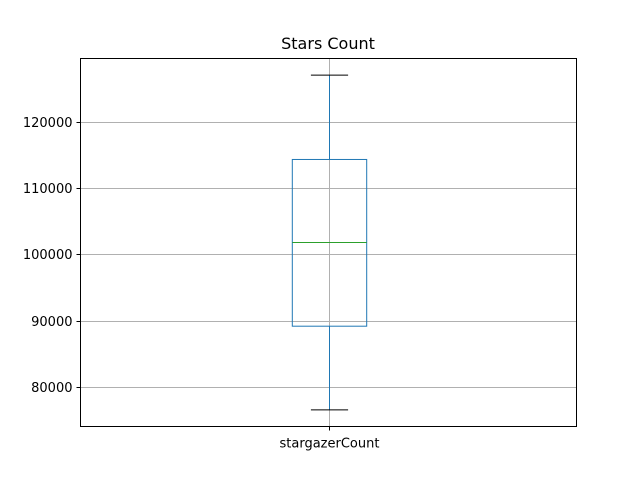 Image resolution: width=640 pixels, height=480 pixels. I want to click on y-tick-label: 120000, so click(48, 123).